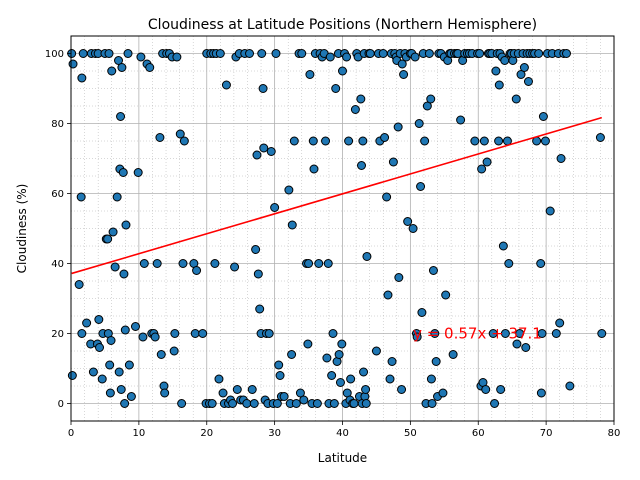 The image size is (640, 480). What do you see at coordinates (57, 264) in the screenshot?
I see `y-tick-label: 40` at bounding box center [57, 264].